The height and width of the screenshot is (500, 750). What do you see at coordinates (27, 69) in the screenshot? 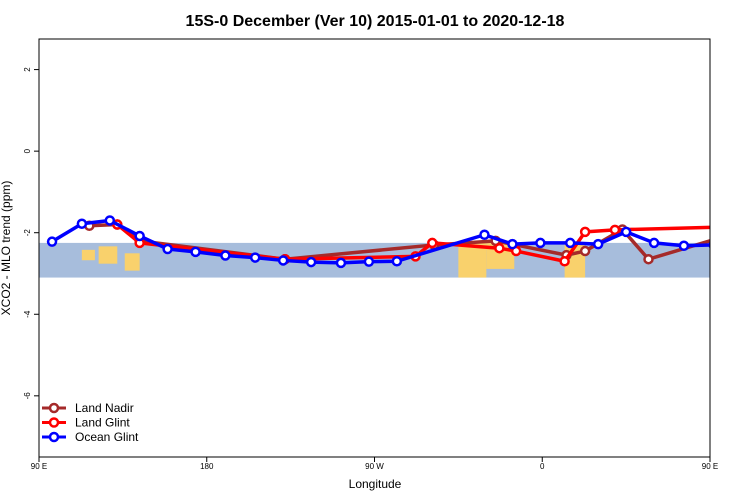
I see `y-tick-label: 2` at bounding box center [27, 69].